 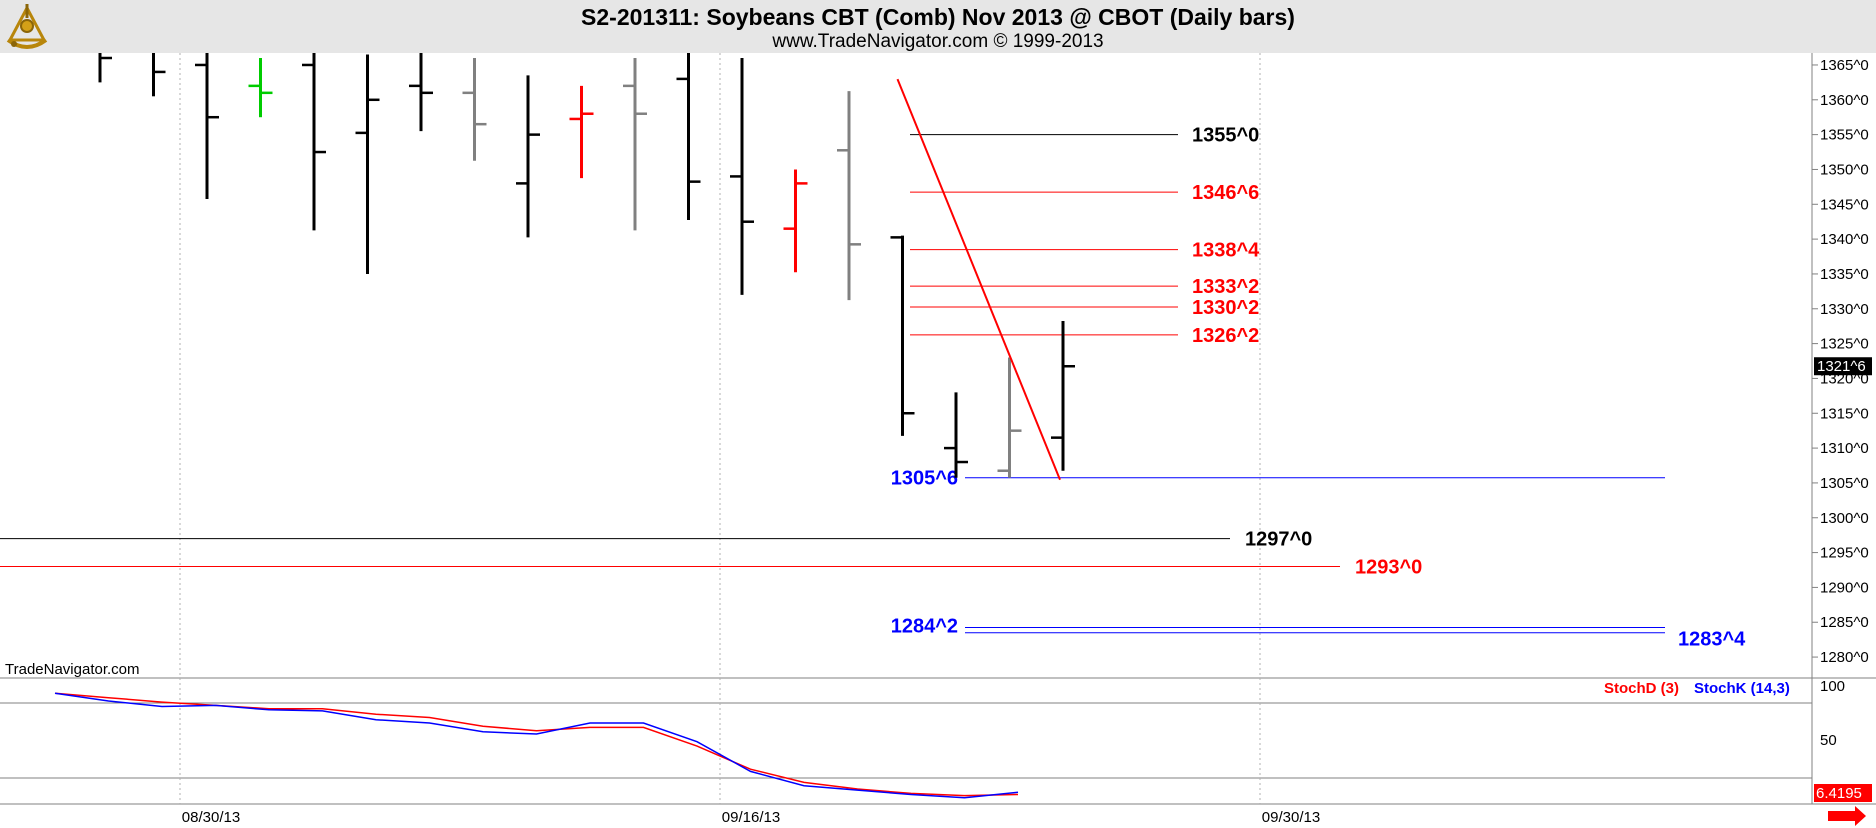 What do you see at coordinates (1844, 413) in the screenshot?
I see `y-tick-label: 1315^0` at bounding box center [1844, 413].